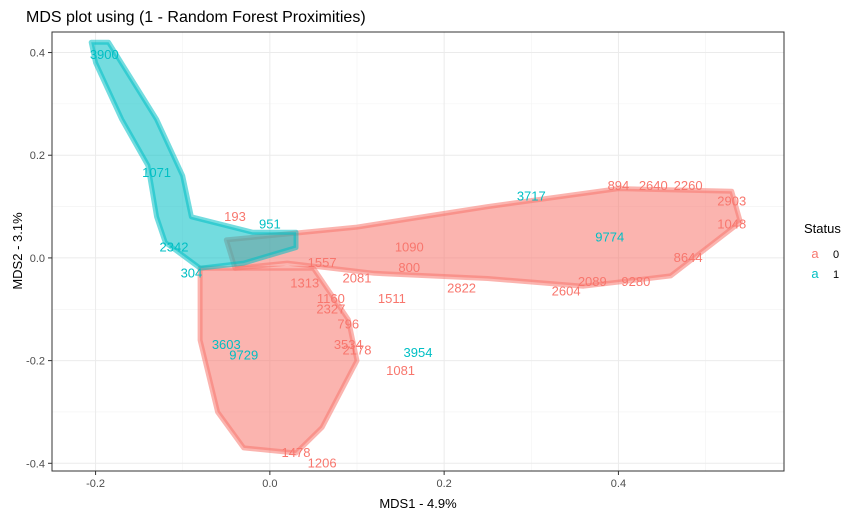 This screenshot has width=862, height=518. What do you see at coordinates (278, 360) in the screenshot?
I see `class0-vertical-cloud` at bounding box center [278, 360].